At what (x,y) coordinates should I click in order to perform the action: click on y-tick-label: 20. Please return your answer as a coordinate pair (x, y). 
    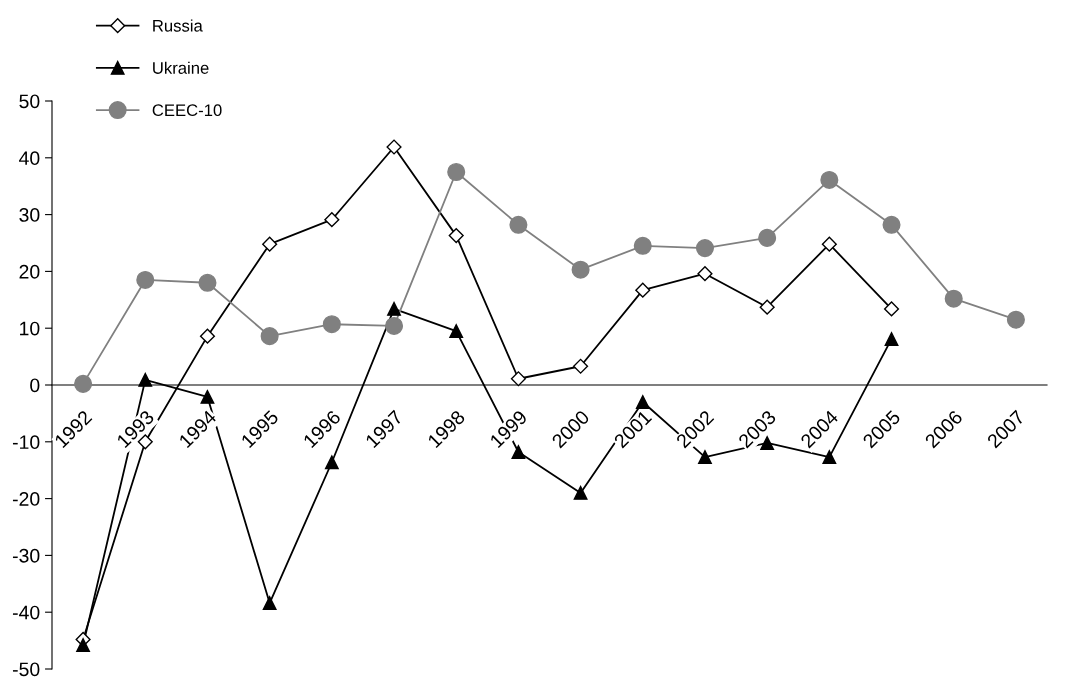
    Looking at the image, I should click on (29, 271).